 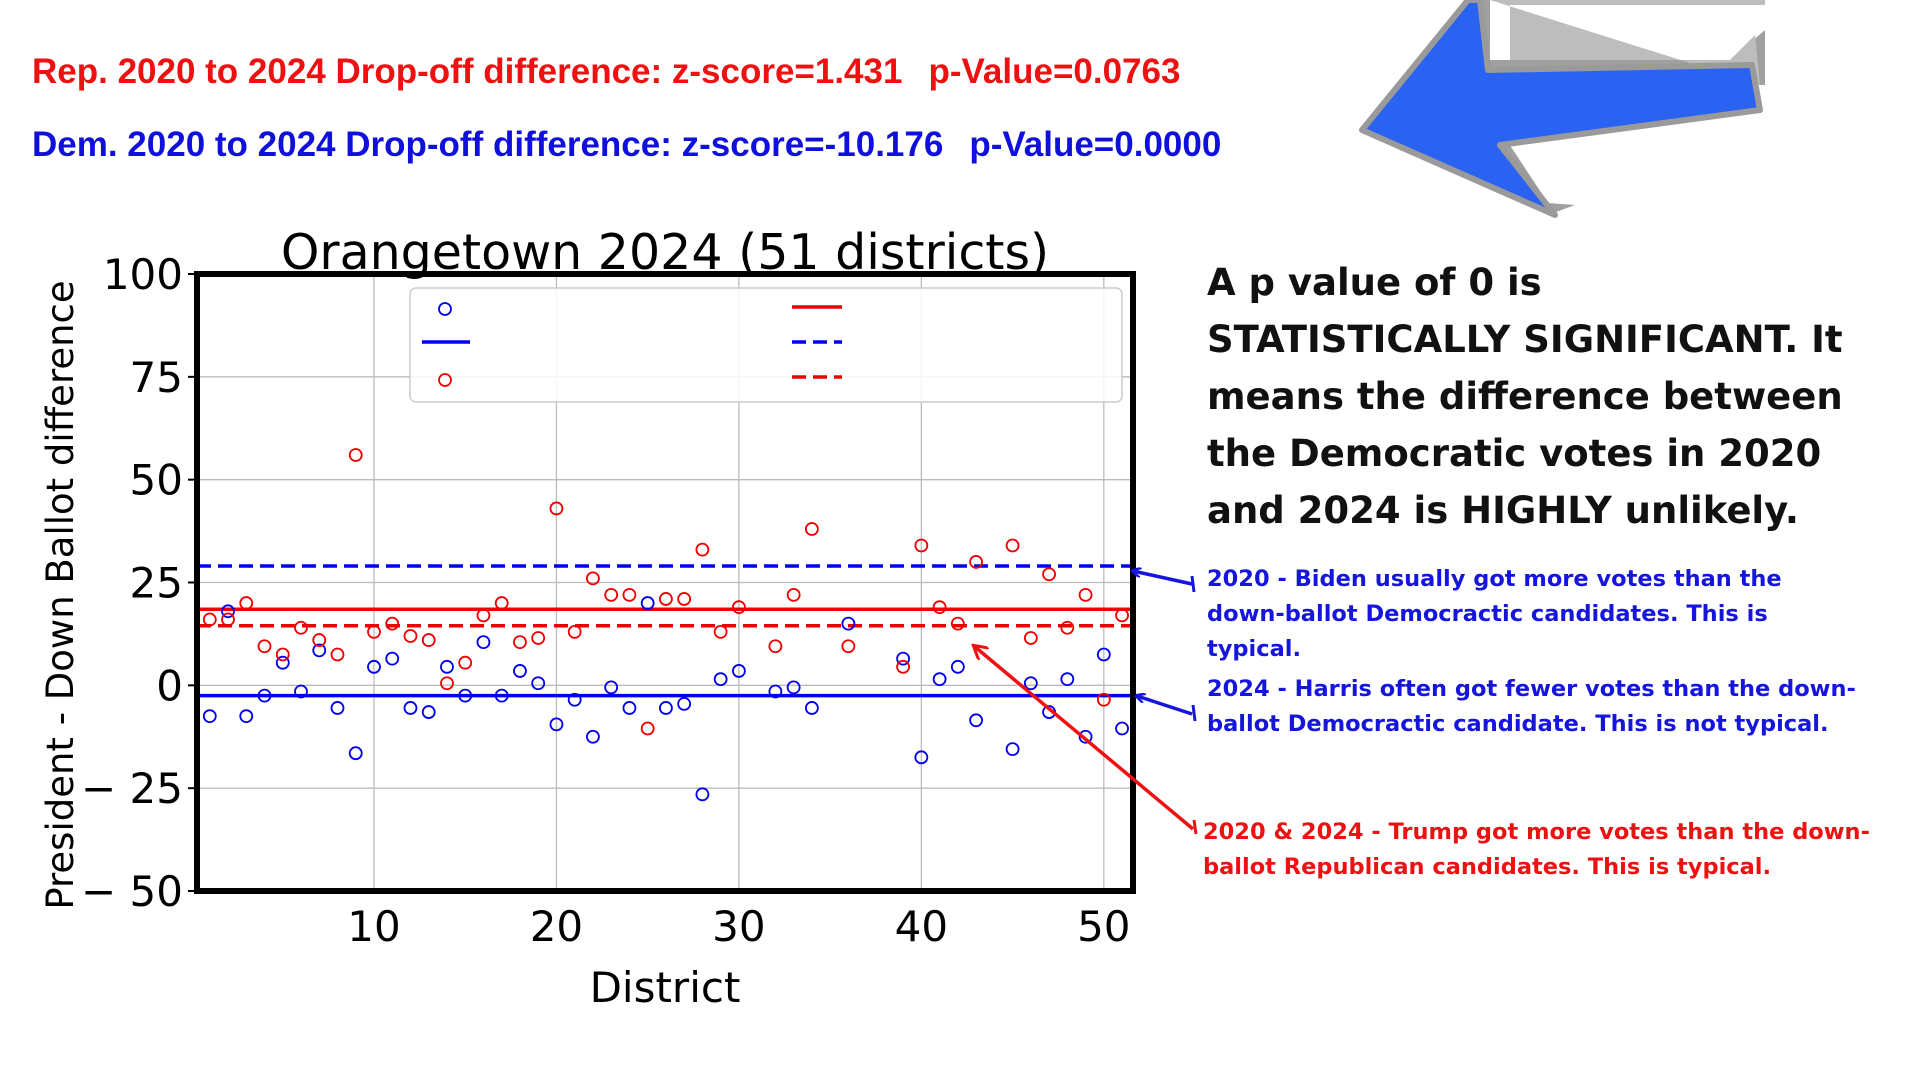 I want to click on legend-box, so click(x=766, y=345).